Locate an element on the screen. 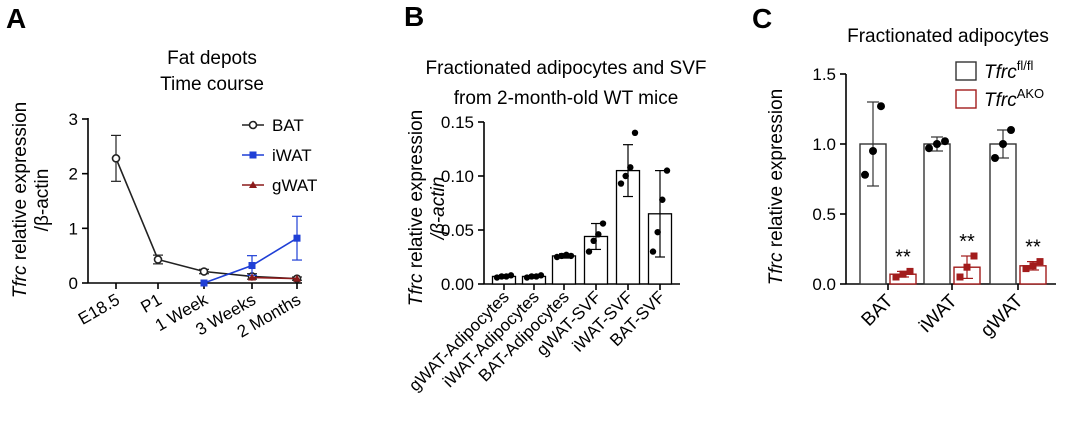  panel-a-ytick-label: 0 is located at coordinates (73, 283).